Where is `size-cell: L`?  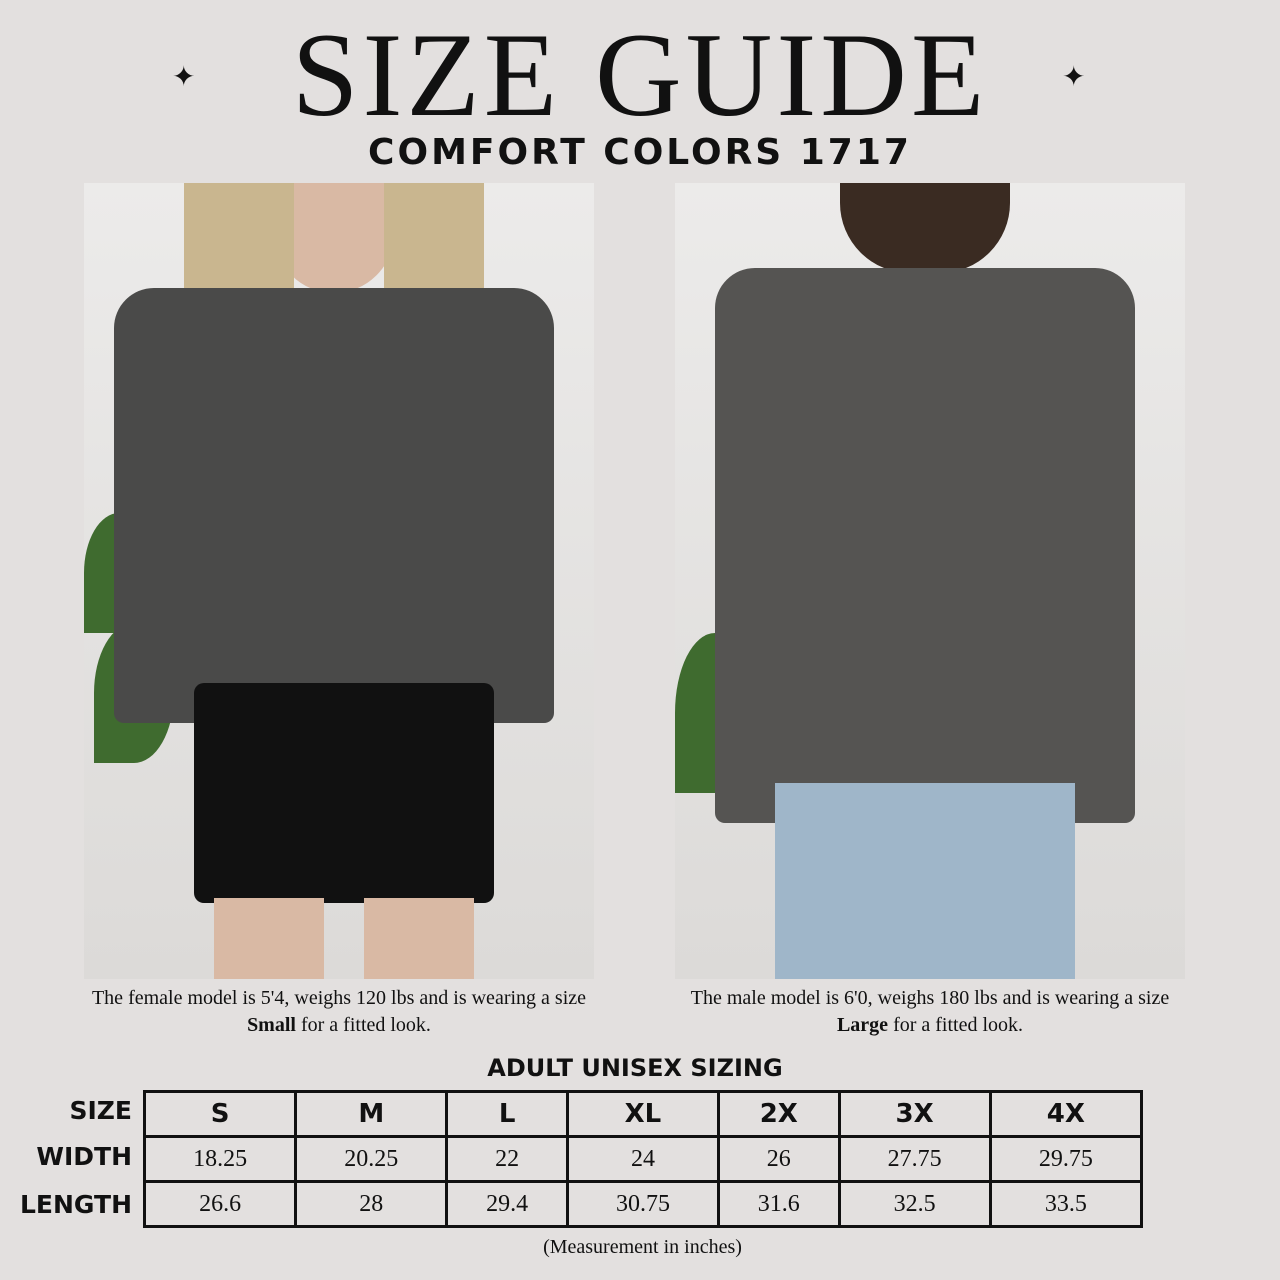 size-cell: L is located at coordinates (507, 1114).